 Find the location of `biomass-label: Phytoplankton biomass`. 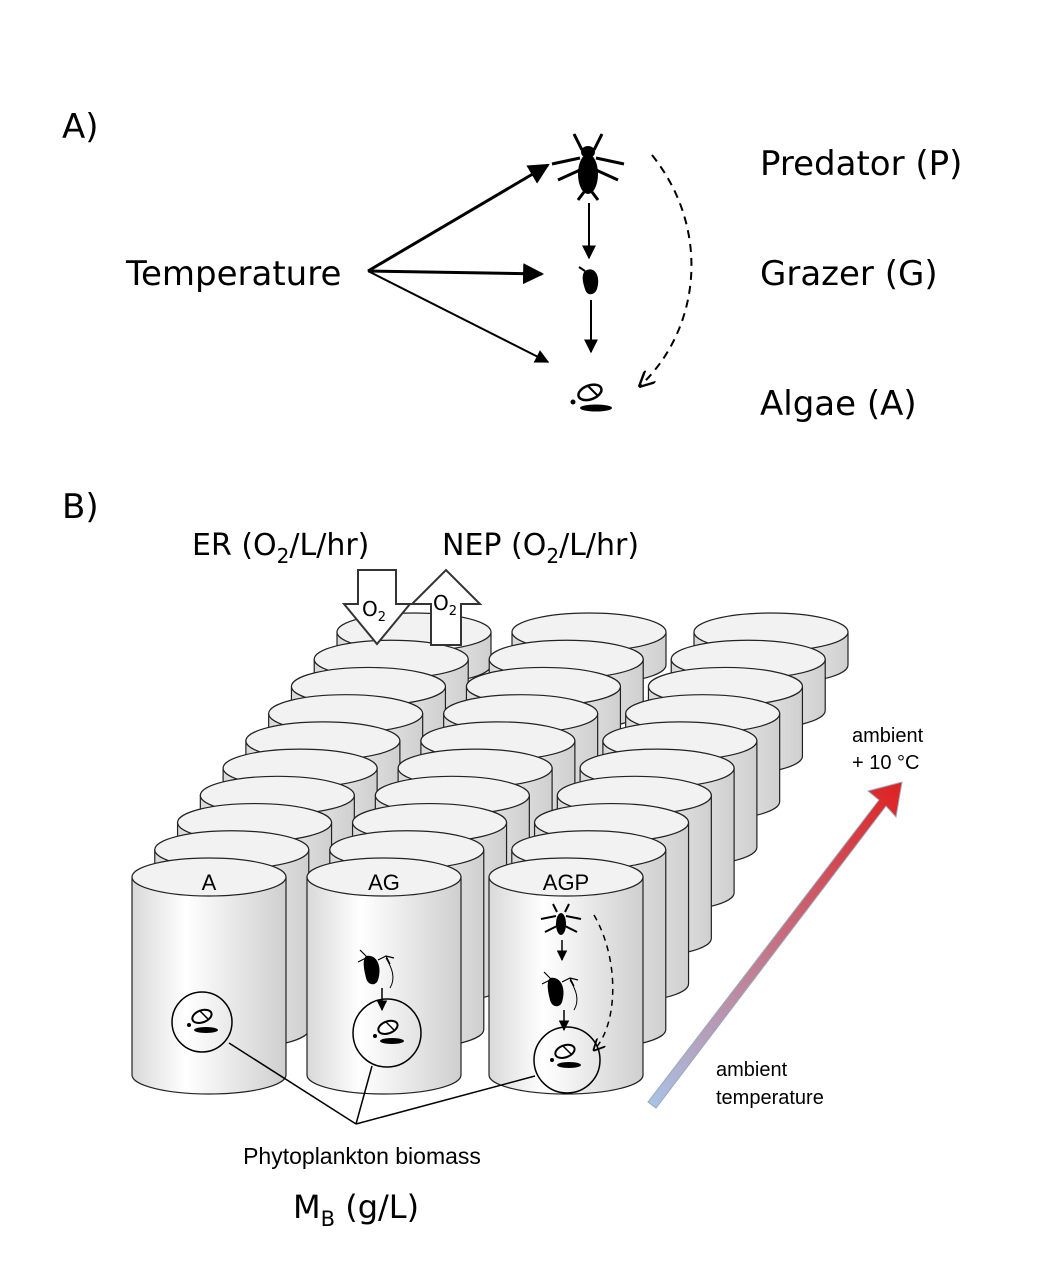

biomass-label: Phytoplankton biomass is located at coordinates (362, 1156).